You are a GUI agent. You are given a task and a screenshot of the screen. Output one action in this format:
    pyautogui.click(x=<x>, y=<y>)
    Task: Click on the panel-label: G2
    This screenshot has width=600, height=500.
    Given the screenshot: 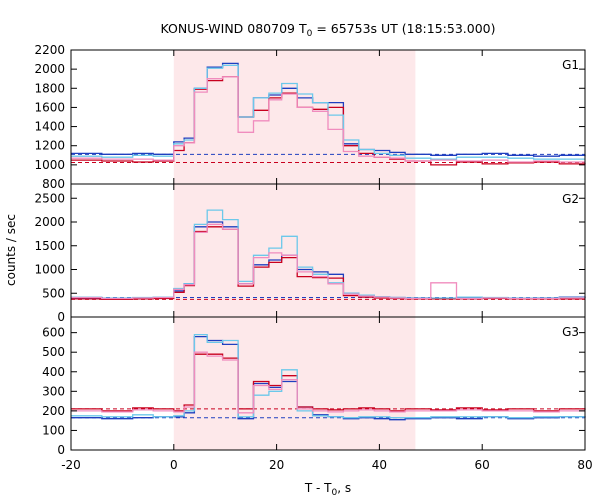 What is the action you would take?
    pyautogui.click(x=570, y=199)
    